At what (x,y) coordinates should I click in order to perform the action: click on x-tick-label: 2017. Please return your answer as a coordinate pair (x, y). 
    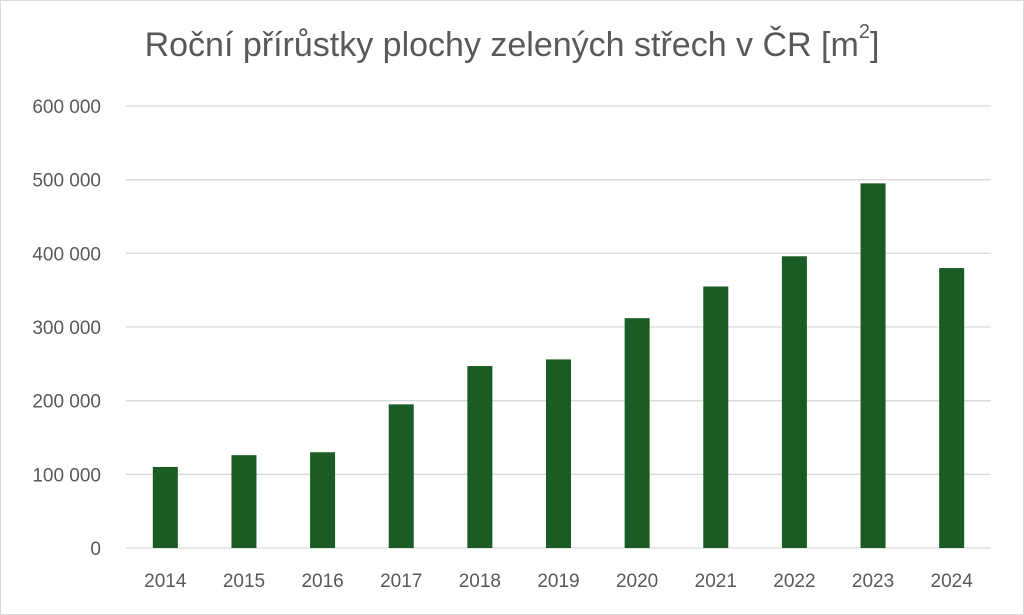
    Looking at the image, I should click on (401, 581).